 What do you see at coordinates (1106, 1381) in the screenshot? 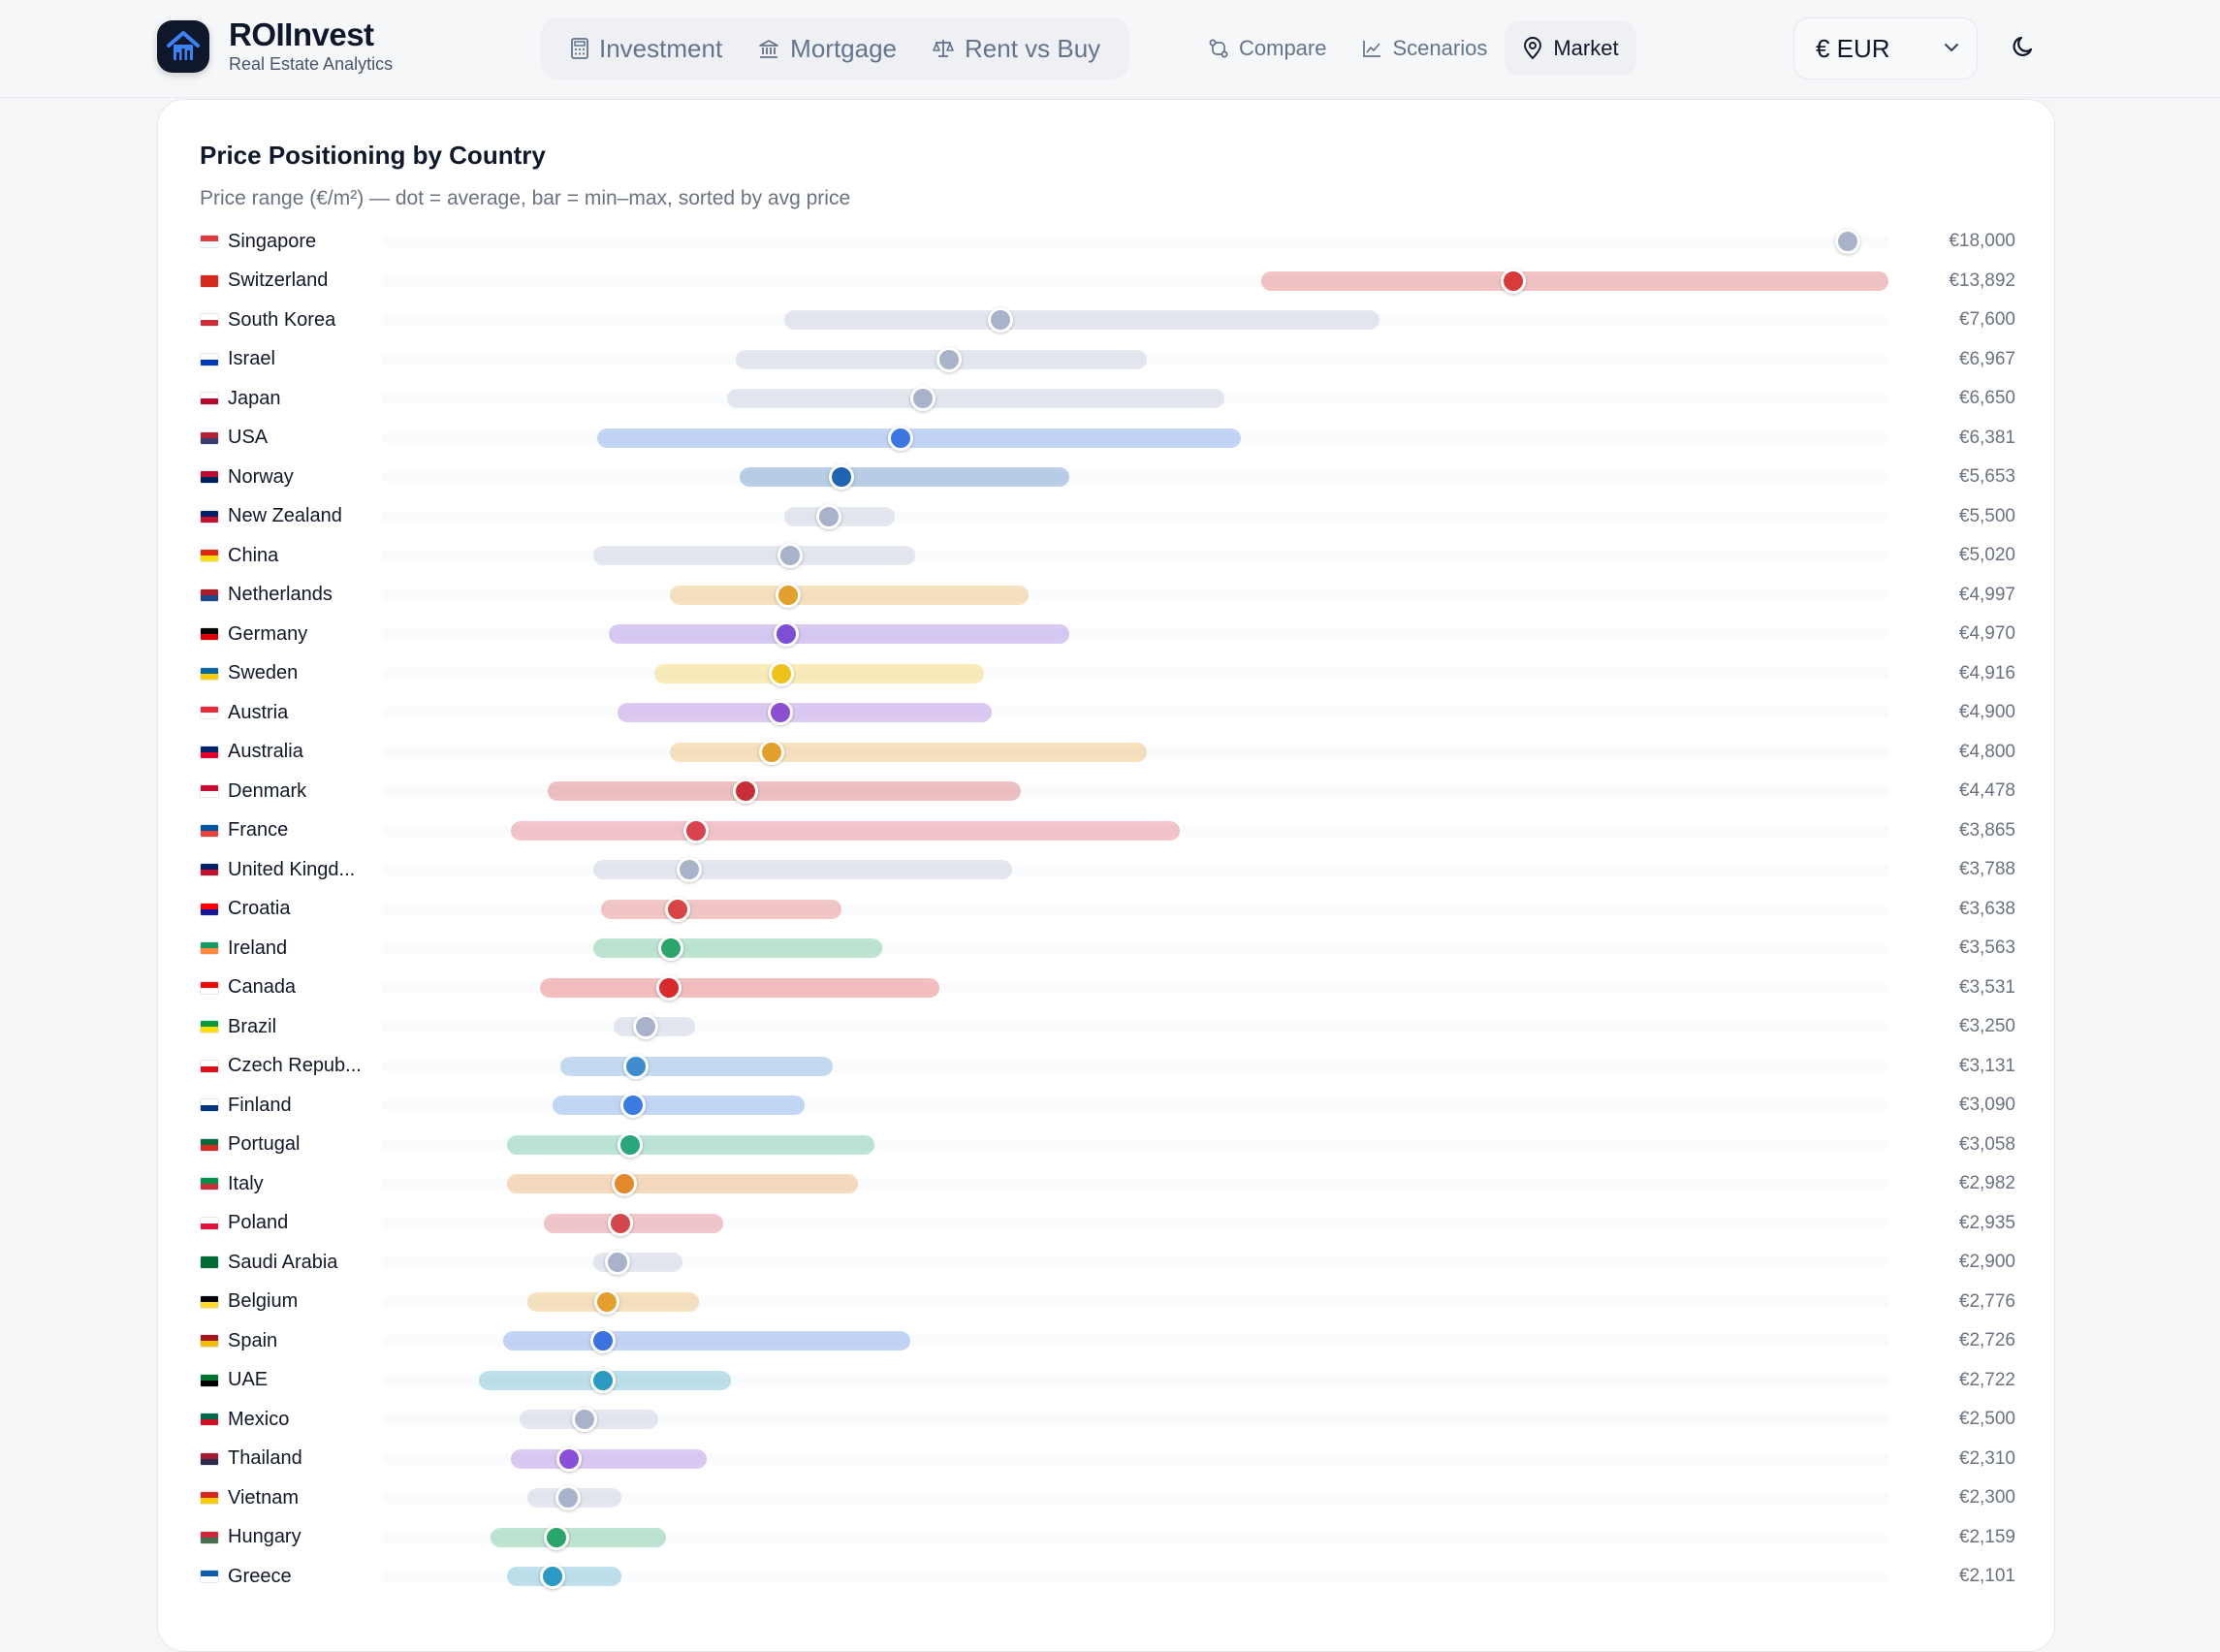
I see `chart-row: UAE €2,722` at bounding box center [1106, 1381].